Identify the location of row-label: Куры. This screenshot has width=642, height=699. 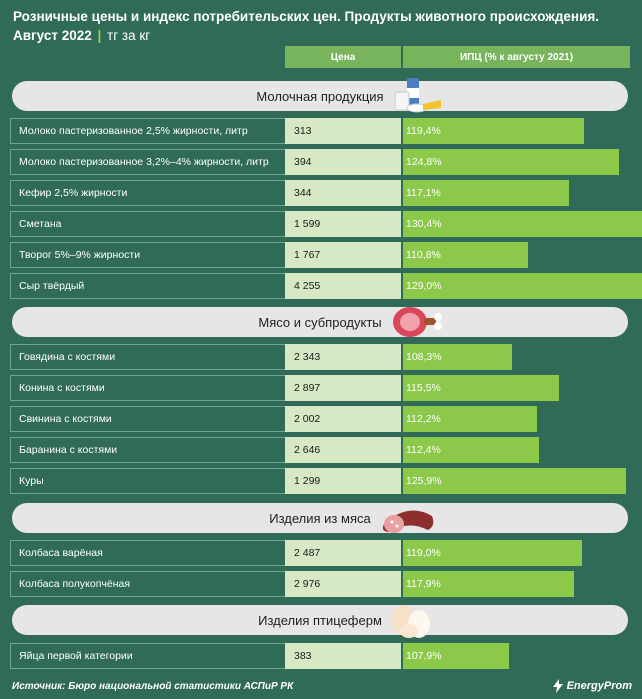
(147, 481).